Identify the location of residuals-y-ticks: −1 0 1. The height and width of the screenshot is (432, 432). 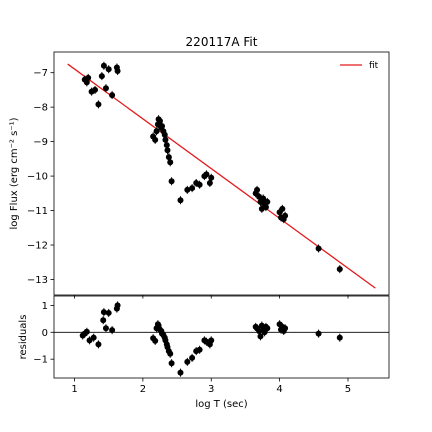
(43, 333).